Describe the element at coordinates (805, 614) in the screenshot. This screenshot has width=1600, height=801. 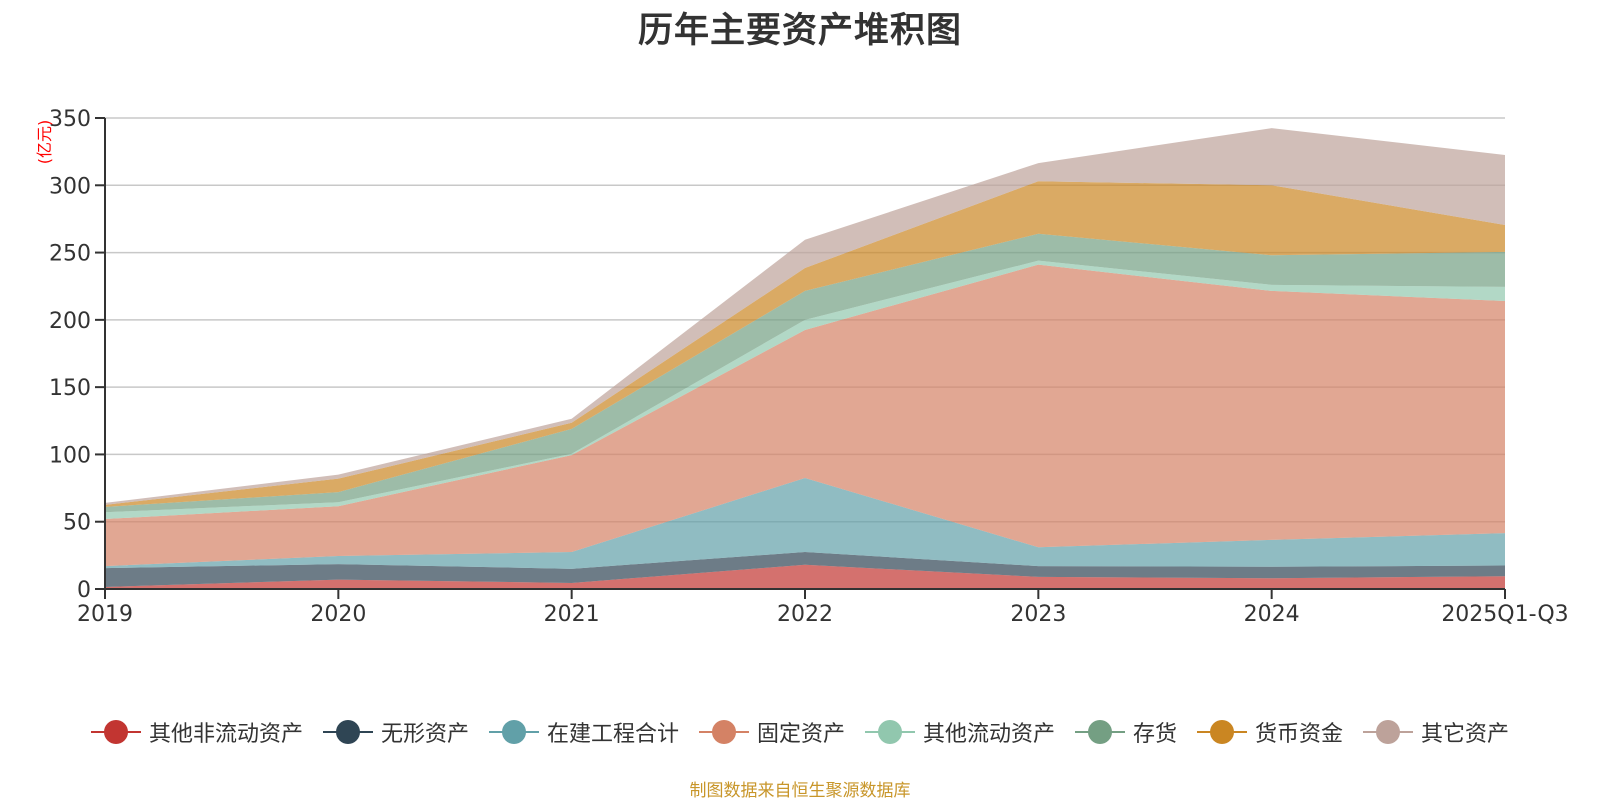
I see `x-tick-label: 2022` at that location.